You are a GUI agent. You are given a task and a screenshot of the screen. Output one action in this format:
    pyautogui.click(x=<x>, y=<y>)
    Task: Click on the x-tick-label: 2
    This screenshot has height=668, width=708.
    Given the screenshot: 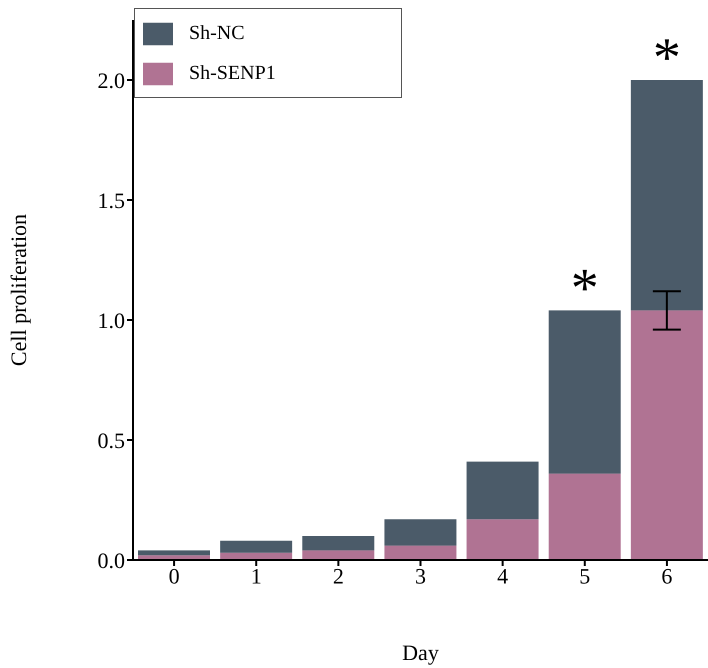 What is the action you would take?
    pyautogui.click(x=338, y=576)
    